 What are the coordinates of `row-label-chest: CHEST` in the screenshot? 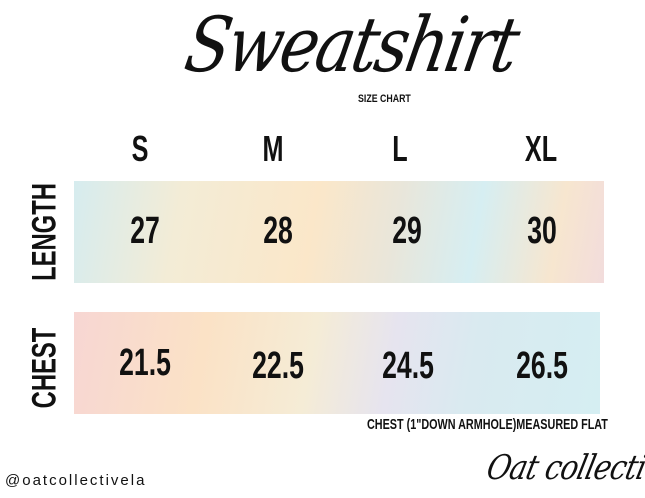 It's located at (44, 368).